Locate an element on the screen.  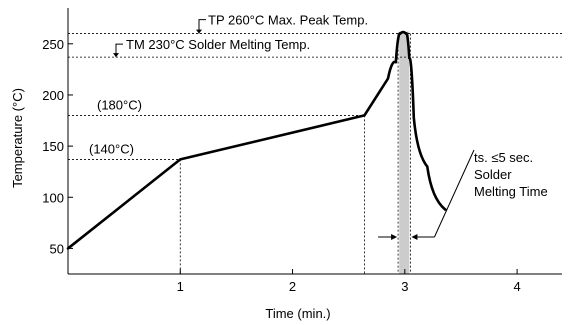
x-tick-label: 4 is located at coordinates (516, 286).